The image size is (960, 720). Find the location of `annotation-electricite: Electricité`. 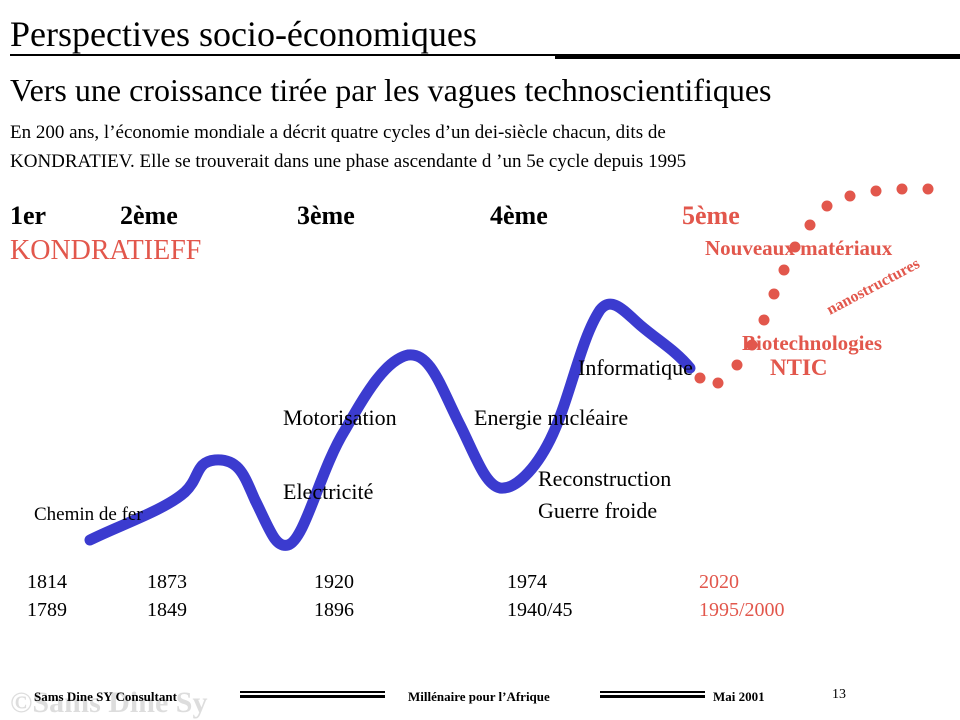

annotation-electricite: Electricité is located at coordinates (328, 491).